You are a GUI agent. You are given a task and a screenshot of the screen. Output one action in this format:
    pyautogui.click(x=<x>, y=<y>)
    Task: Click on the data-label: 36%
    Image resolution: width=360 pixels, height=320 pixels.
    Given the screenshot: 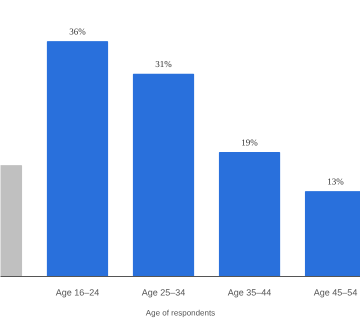 What is the action you would take?
    pyautogui.click(x=77, y=31)
    